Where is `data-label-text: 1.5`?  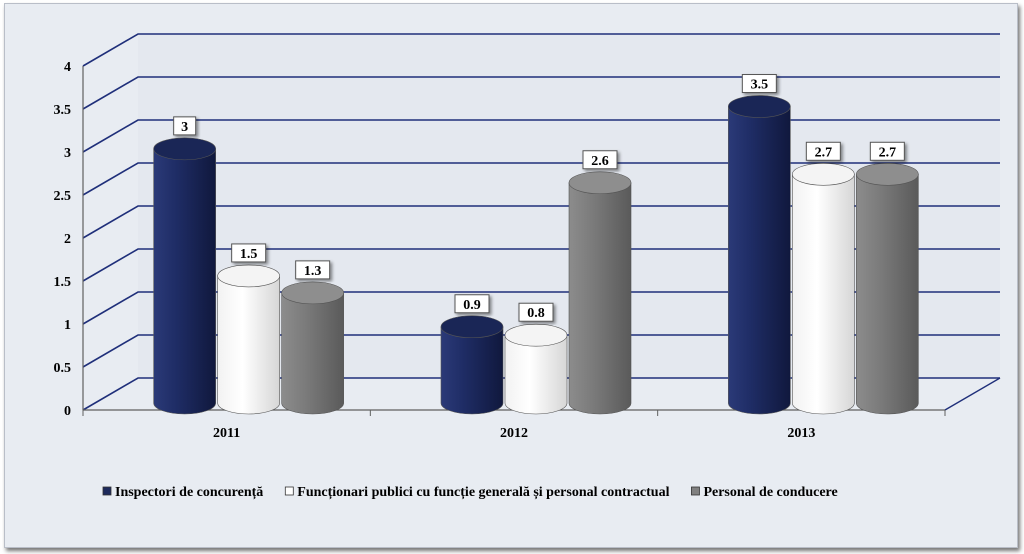
data-label-text: 1.5 is located at coordinates (249, 254).